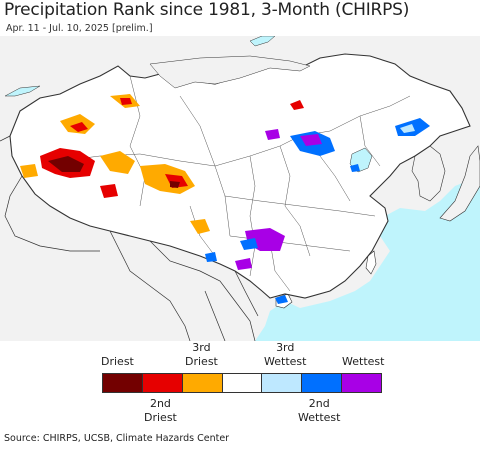 The image size is (480, 449). Describe the element at coordinates (361, 383) in the screenshot. I see `legend-swatch-wettest` at that location.